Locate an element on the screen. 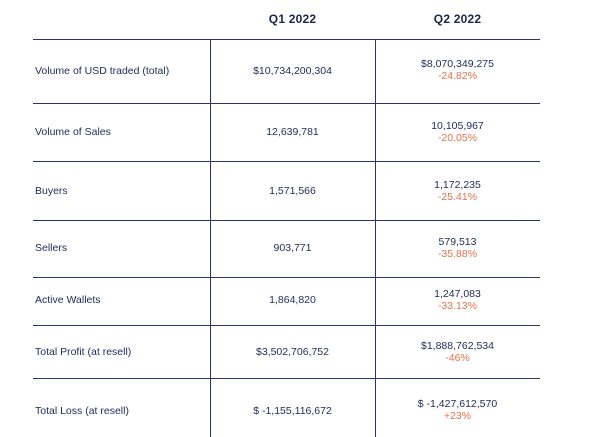  metric-label: Active Wallets is located at coordinates (68, 300).